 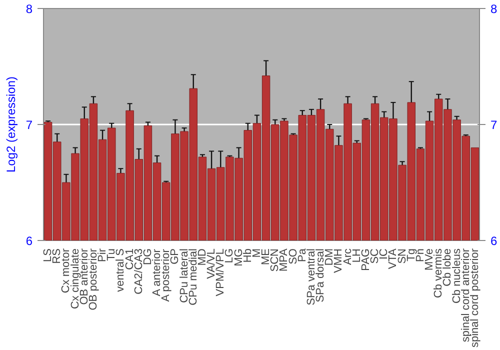 I want to click on x-tick-label: CPu medial, so click(x=193, y=277).